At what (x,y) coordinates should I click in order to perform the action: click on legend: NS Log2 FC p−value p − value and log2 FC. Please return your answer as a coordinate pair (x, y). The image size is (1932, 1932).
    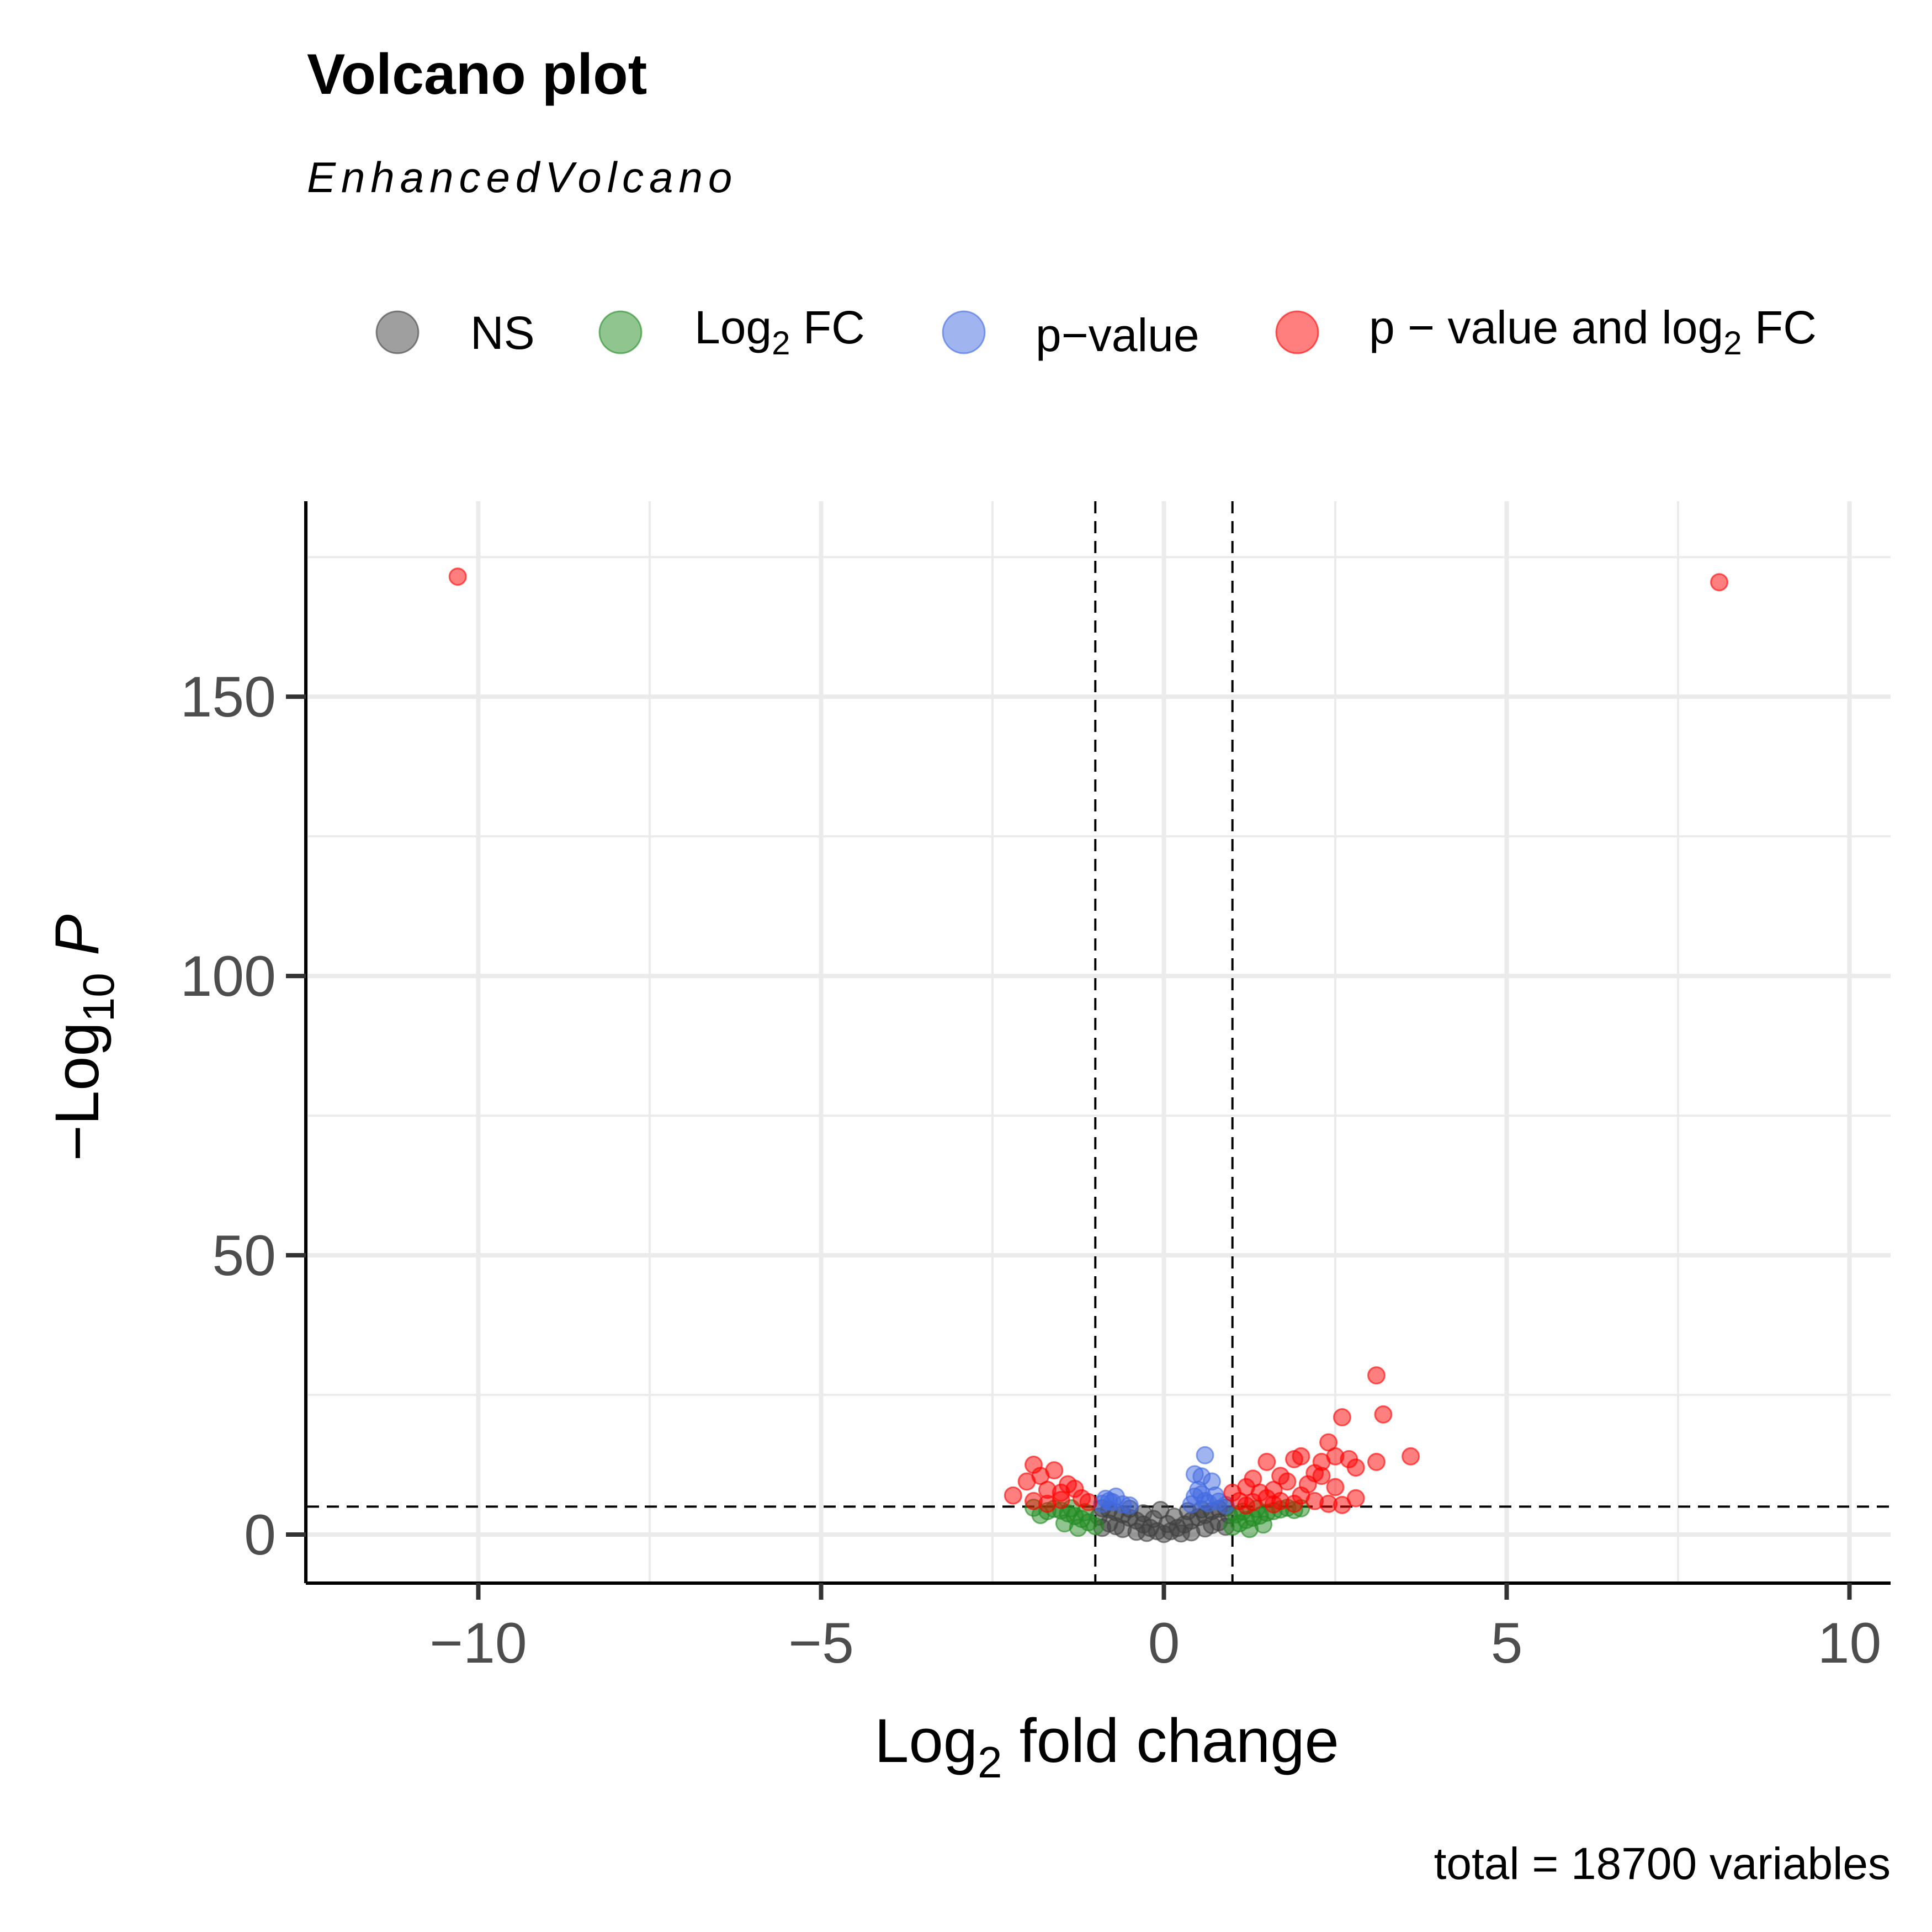
    Looking at the image, I should click on (1096, 332).